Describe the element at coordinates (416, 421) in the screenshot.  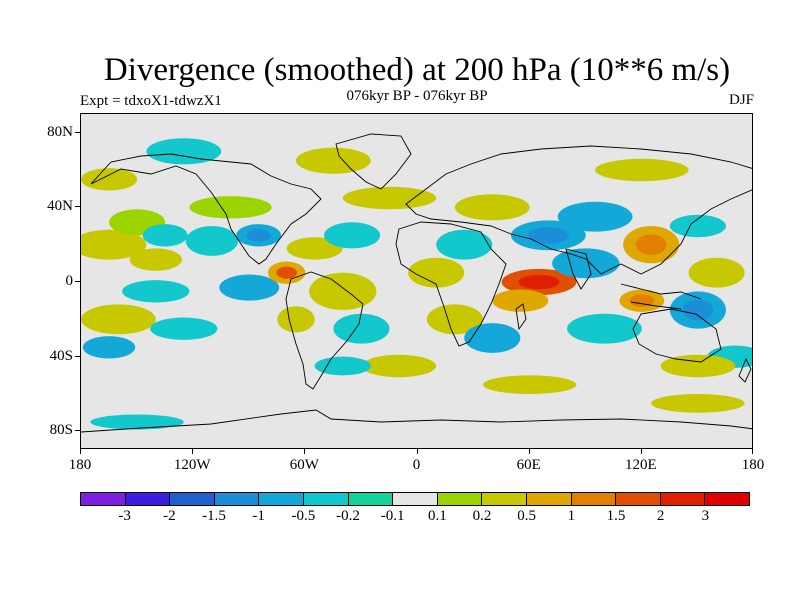
I see `coastline-antarctica` at that location.